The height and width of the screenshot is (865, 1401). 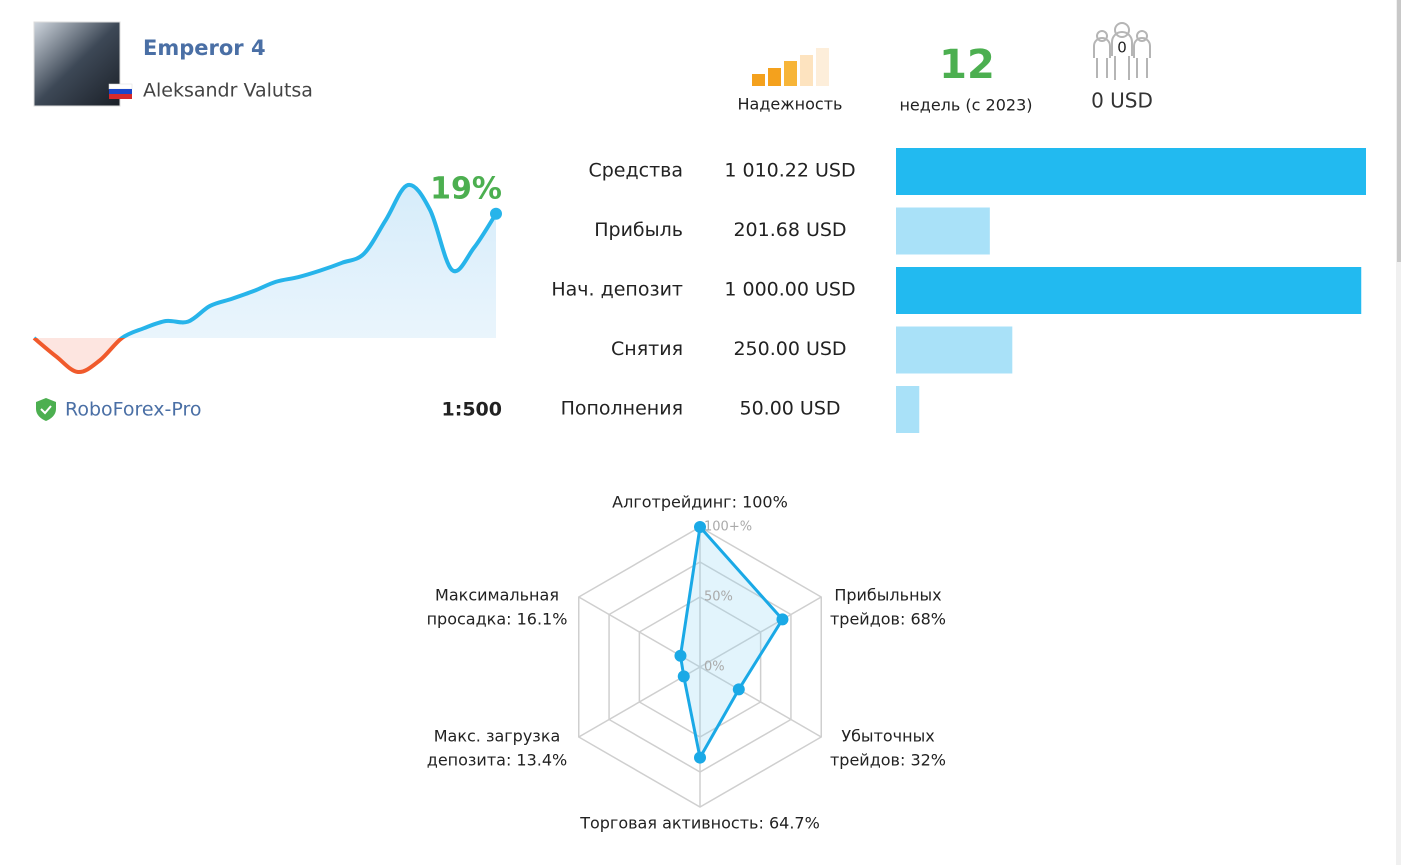 I want to click on avatar, so click(x=77, y=64).